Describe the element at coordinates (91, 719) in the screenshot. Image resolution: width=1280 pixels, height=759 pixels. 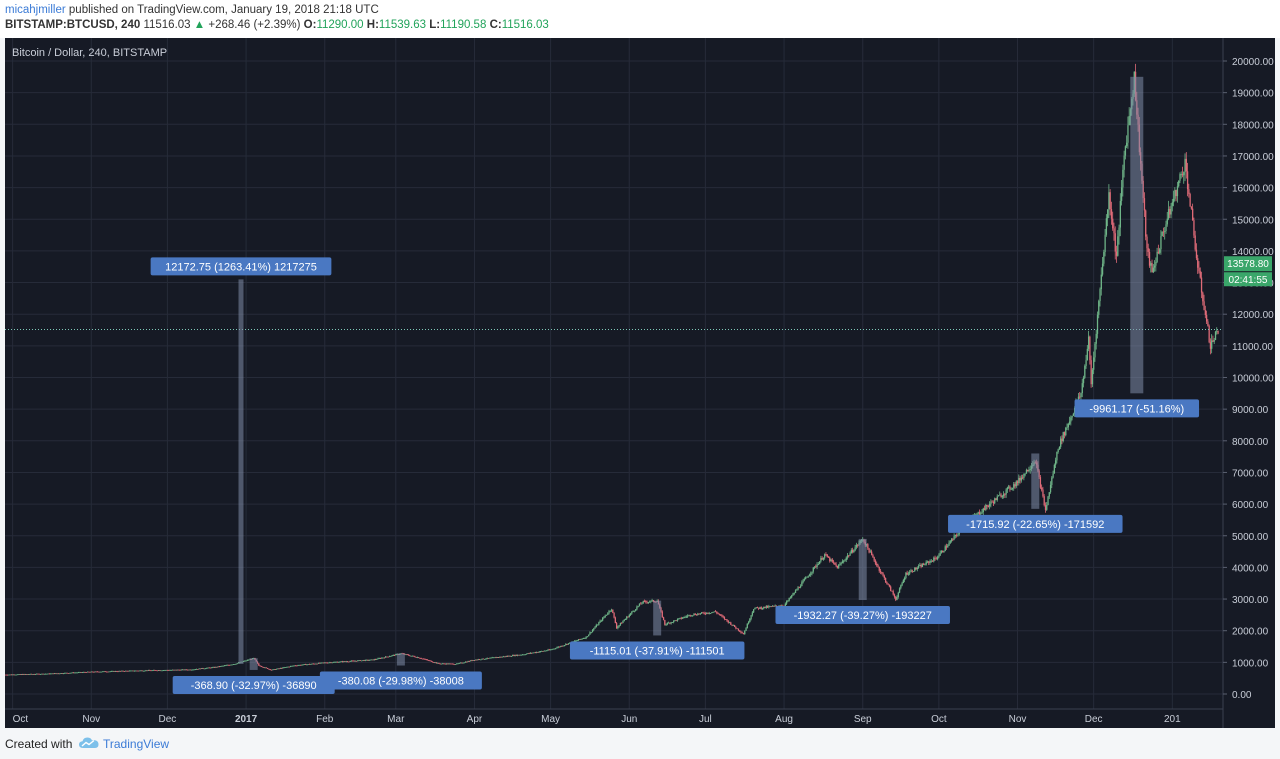
I see `x-tick-label: Nov` at that location.